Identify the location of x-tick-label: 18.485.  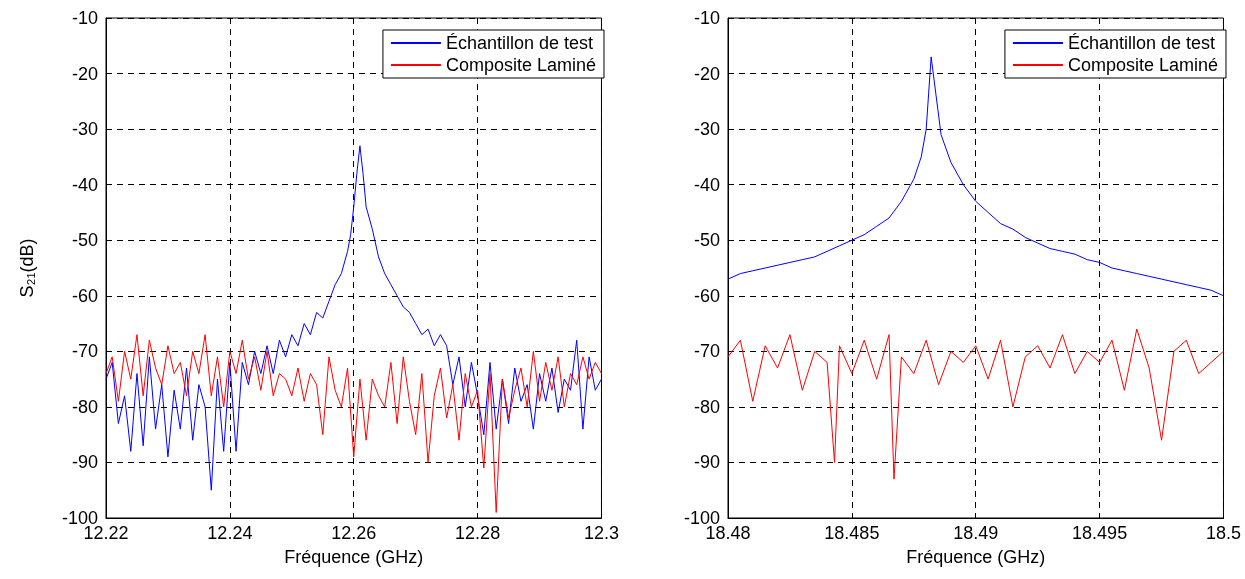
(852, 533).